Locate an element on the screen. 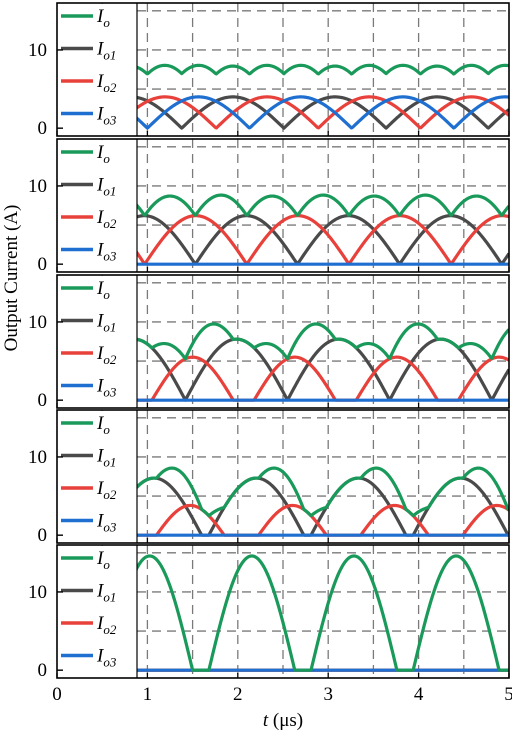 This screenshot has height=734, width=512. x-tick-labels: 0 1 2 3 4 5 is located at coordinates (282, 694).